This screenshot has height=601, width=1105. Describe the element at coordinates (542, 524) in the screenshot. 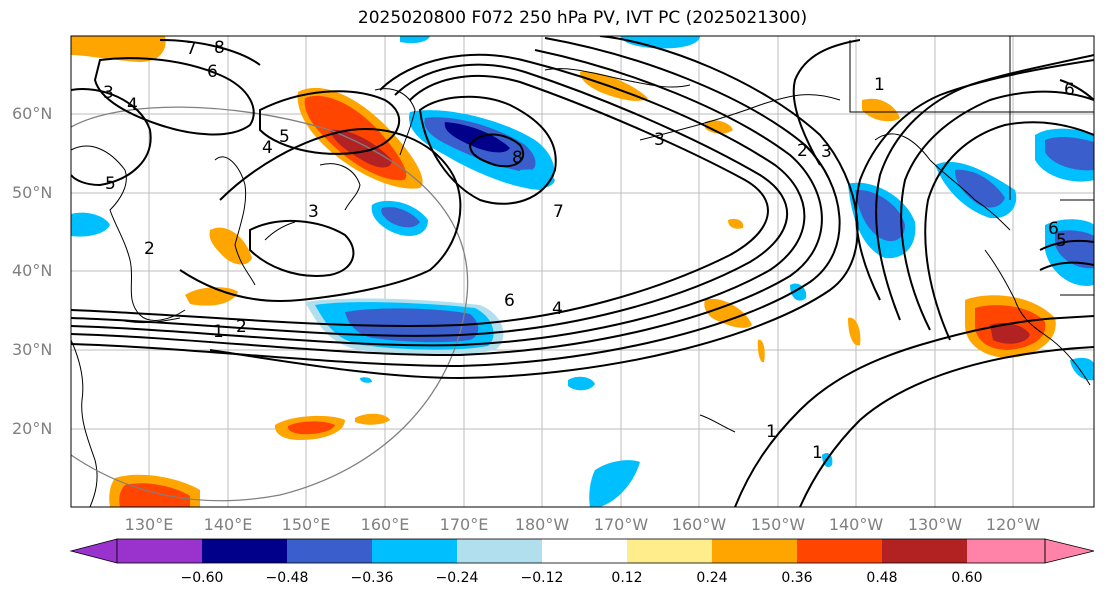

I see `lon-label: 180°W` at that location.